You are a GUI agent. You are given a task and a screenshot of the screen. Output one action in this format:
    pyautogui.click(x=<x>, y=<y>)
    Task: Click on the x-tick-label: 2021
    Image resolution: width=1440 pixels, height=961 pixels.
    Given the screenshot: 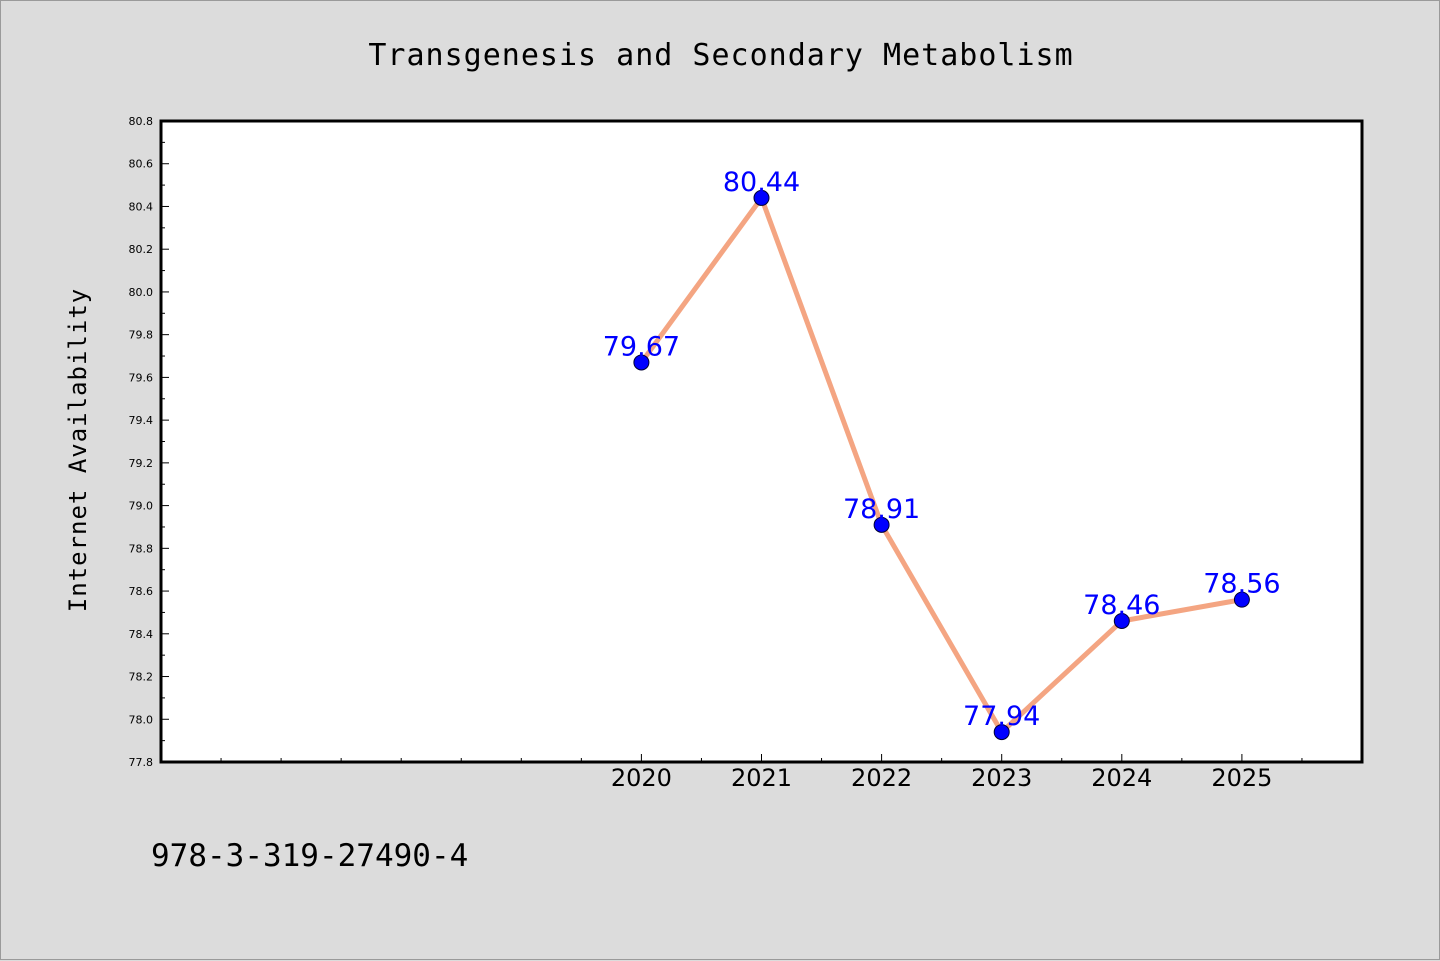 What is the action you would take?
    pyautogui.click(x=761, y=778)
    